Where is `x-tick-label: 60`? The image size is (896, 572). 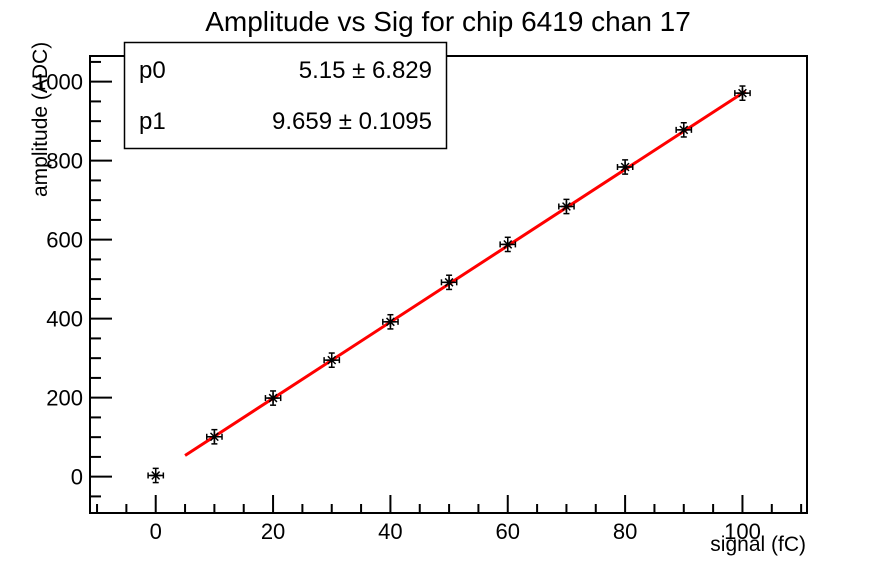 x-tick-label: 60 is located at coordinates (508, 531).